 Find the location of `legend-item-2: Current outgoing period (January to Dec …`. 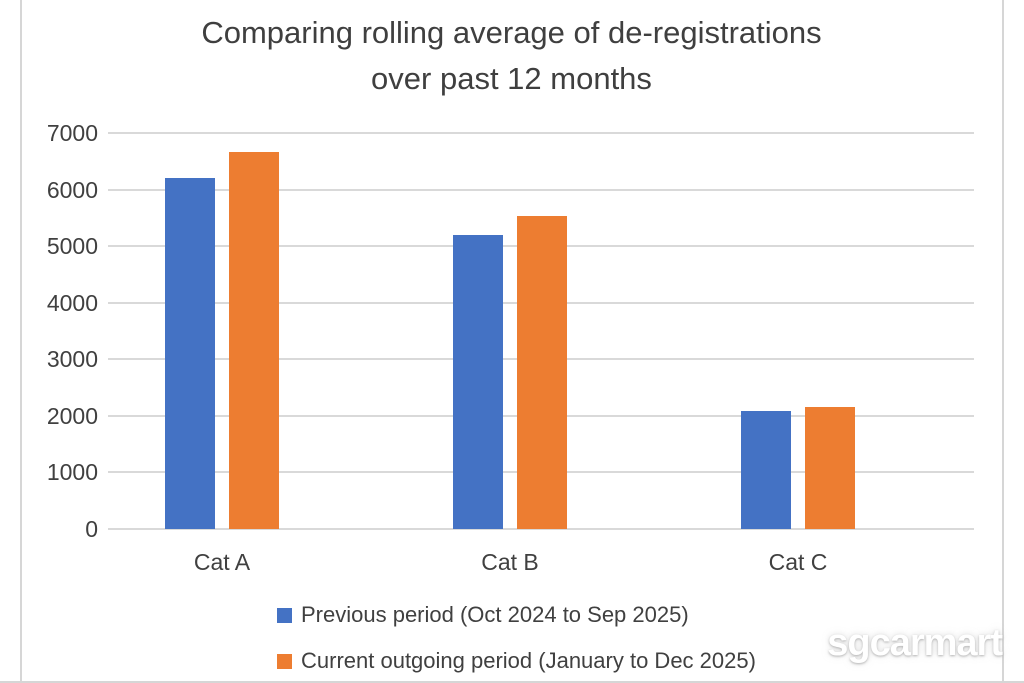

legend-item-2: Current outgoing period (January to Dec … is located at coordinates (516, 661).